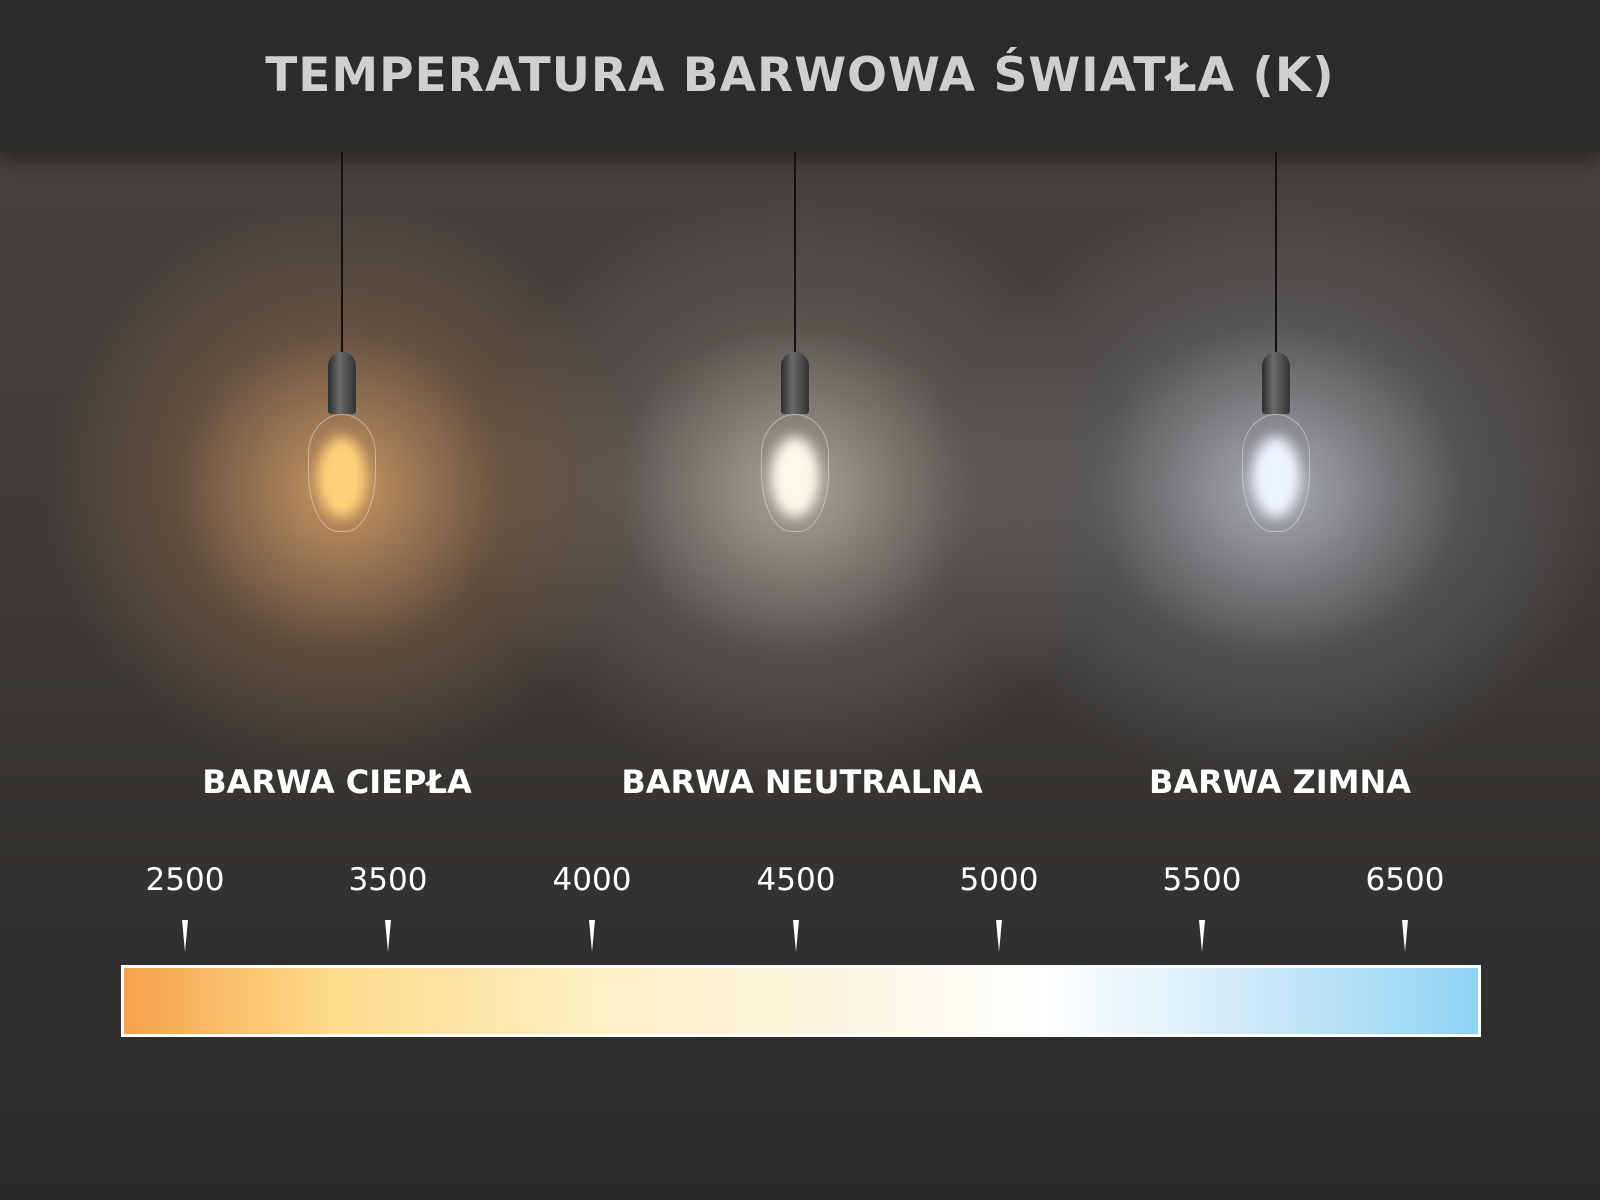  I want to click on header-band: TEMPERATURA BARWOWA ŚWIATŁA (K), so click(800, 76).